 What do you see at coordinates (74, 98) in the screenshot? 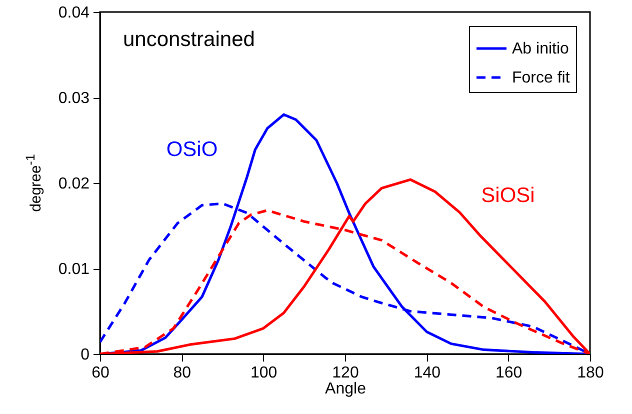
I see `y-tick-label: 0.03` at bounding box center [74, 98].